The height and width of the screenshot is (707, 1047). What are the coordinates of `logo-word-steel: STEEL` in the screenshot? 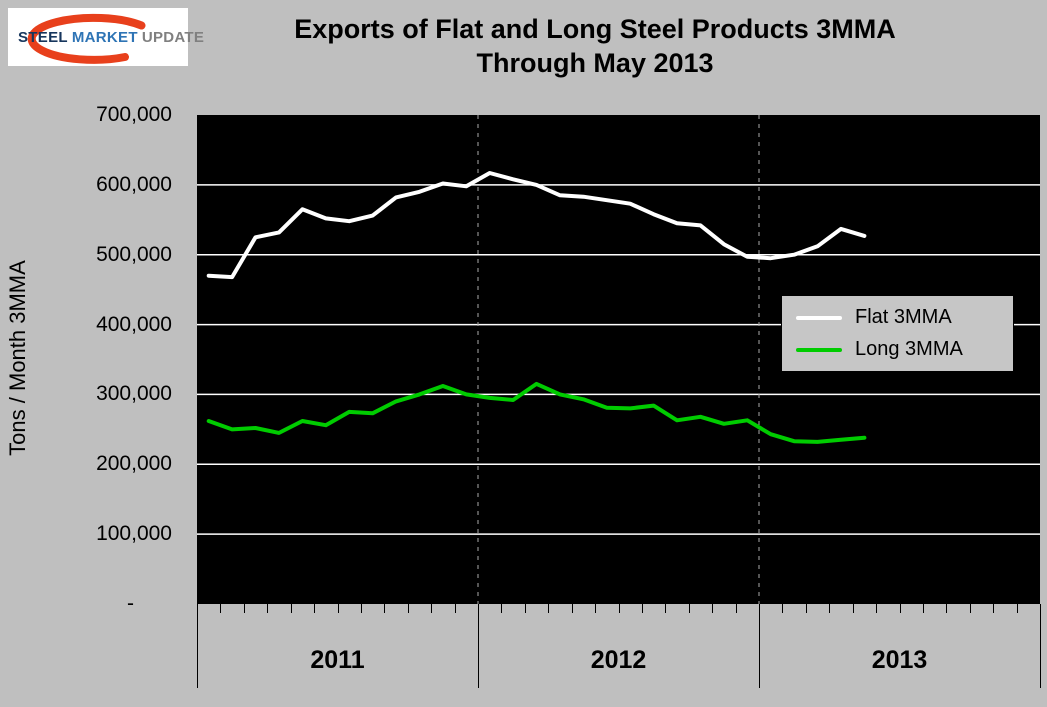 It's located at (43, 37).